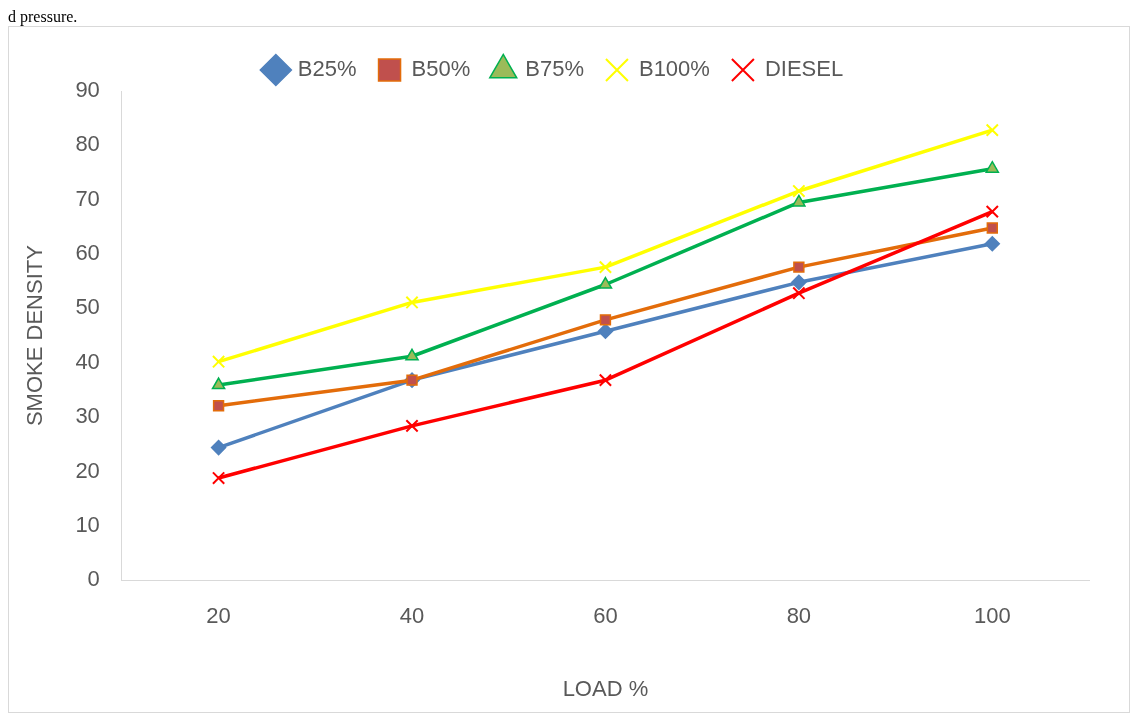 The image size is (1147, 727). What do you see at coordinates (87, 416) in the screenshot?
I see `y-tick-label: 30` at bounding box center [87, 416].